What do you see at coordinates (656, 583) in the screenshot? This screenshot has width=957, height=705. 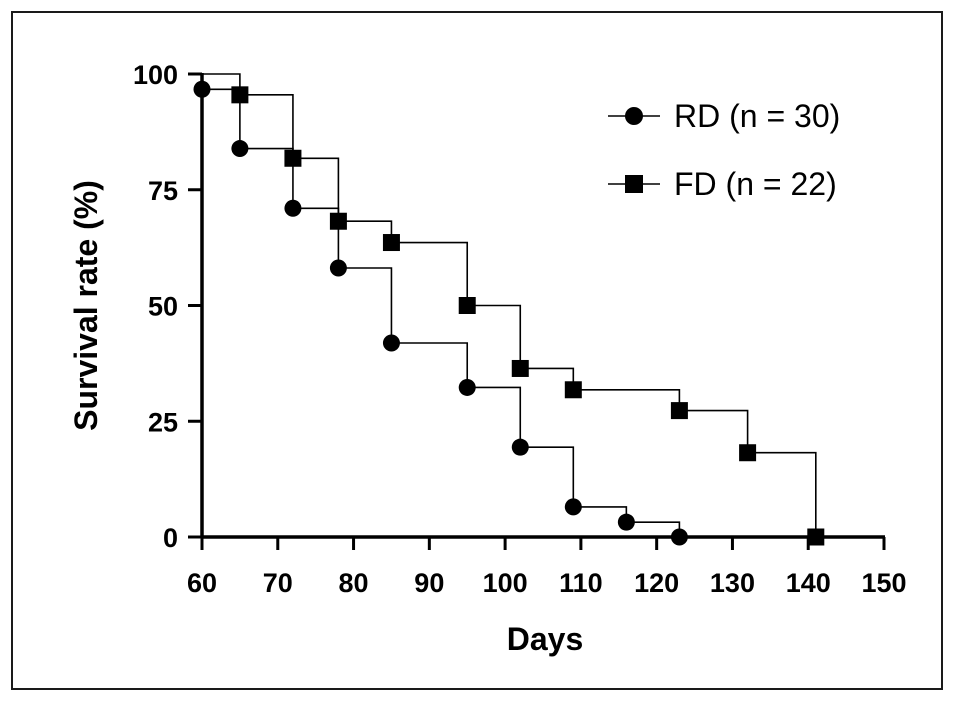 I see `x-tick-label-120: 120` at bounding box center [656, 583].